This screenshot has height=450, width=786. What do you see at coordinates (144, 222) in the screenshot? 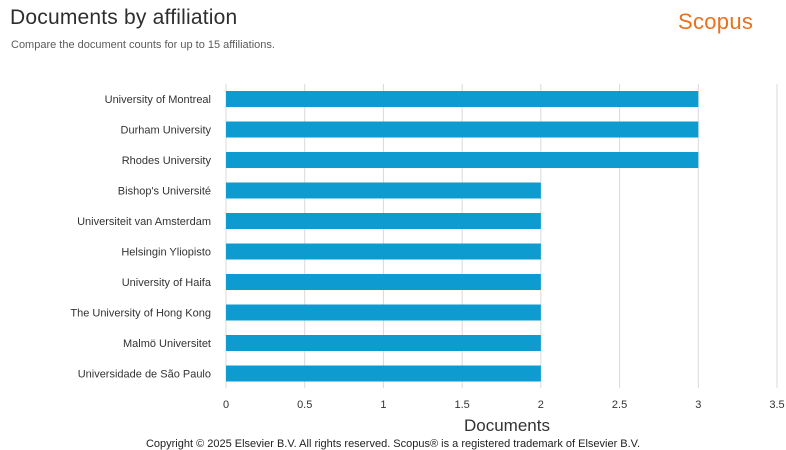
I see `category-label: Universiteit van Amsterdam` at bounding box center [144, 222].